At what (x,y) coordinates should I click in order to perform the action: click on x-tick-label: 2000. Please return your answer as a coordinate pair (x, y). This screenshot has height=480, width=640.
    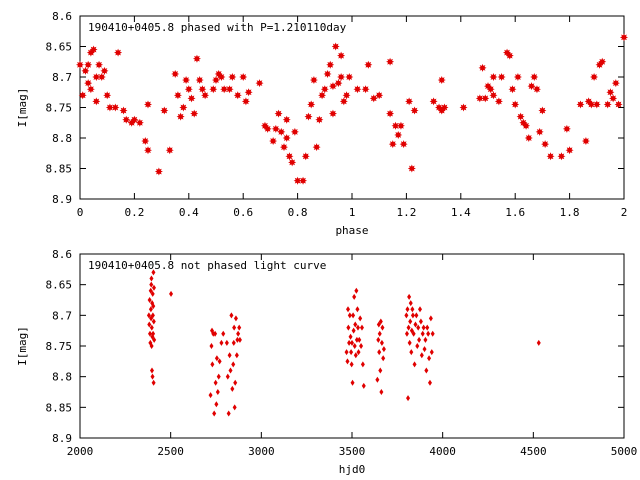
    Looking at the image, I should click on (80, 451).